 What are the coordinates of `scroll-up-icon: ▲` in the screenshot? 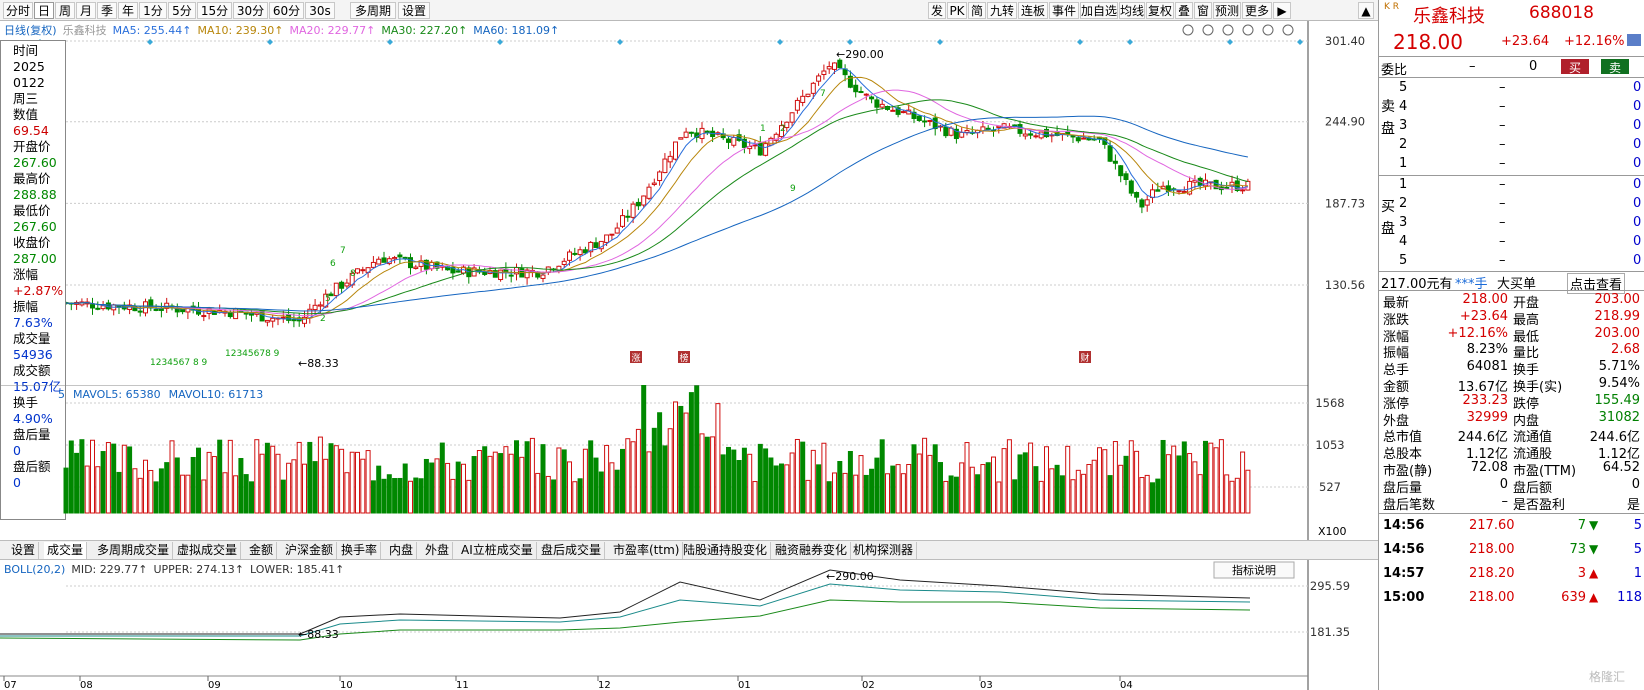 It's located at (1366, 10).